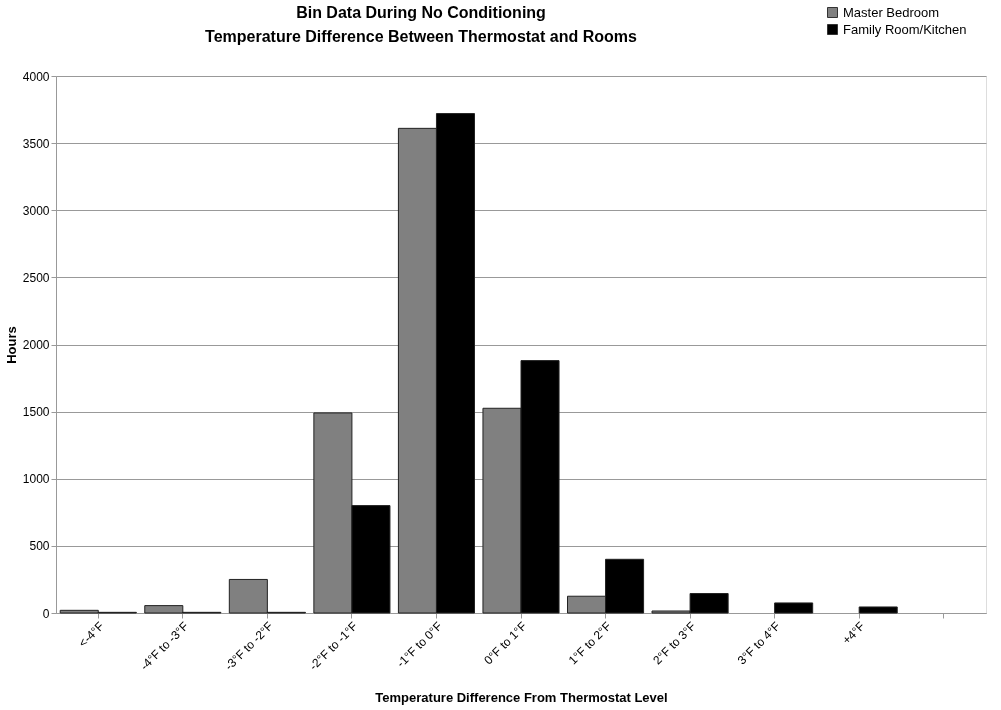 The width and height of the screenshot is (1001, 710). I want to click on y-tick-label: 3000, so click(36, 210).